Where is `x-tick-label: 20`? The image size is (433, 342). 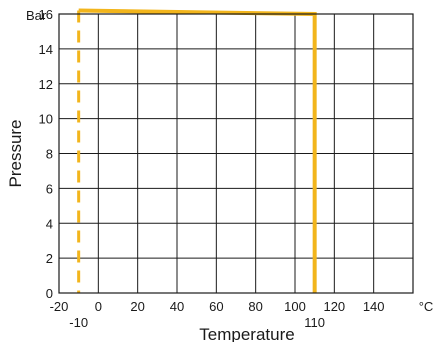
x-tick-label: 20 is located at coordinates (137, 306).